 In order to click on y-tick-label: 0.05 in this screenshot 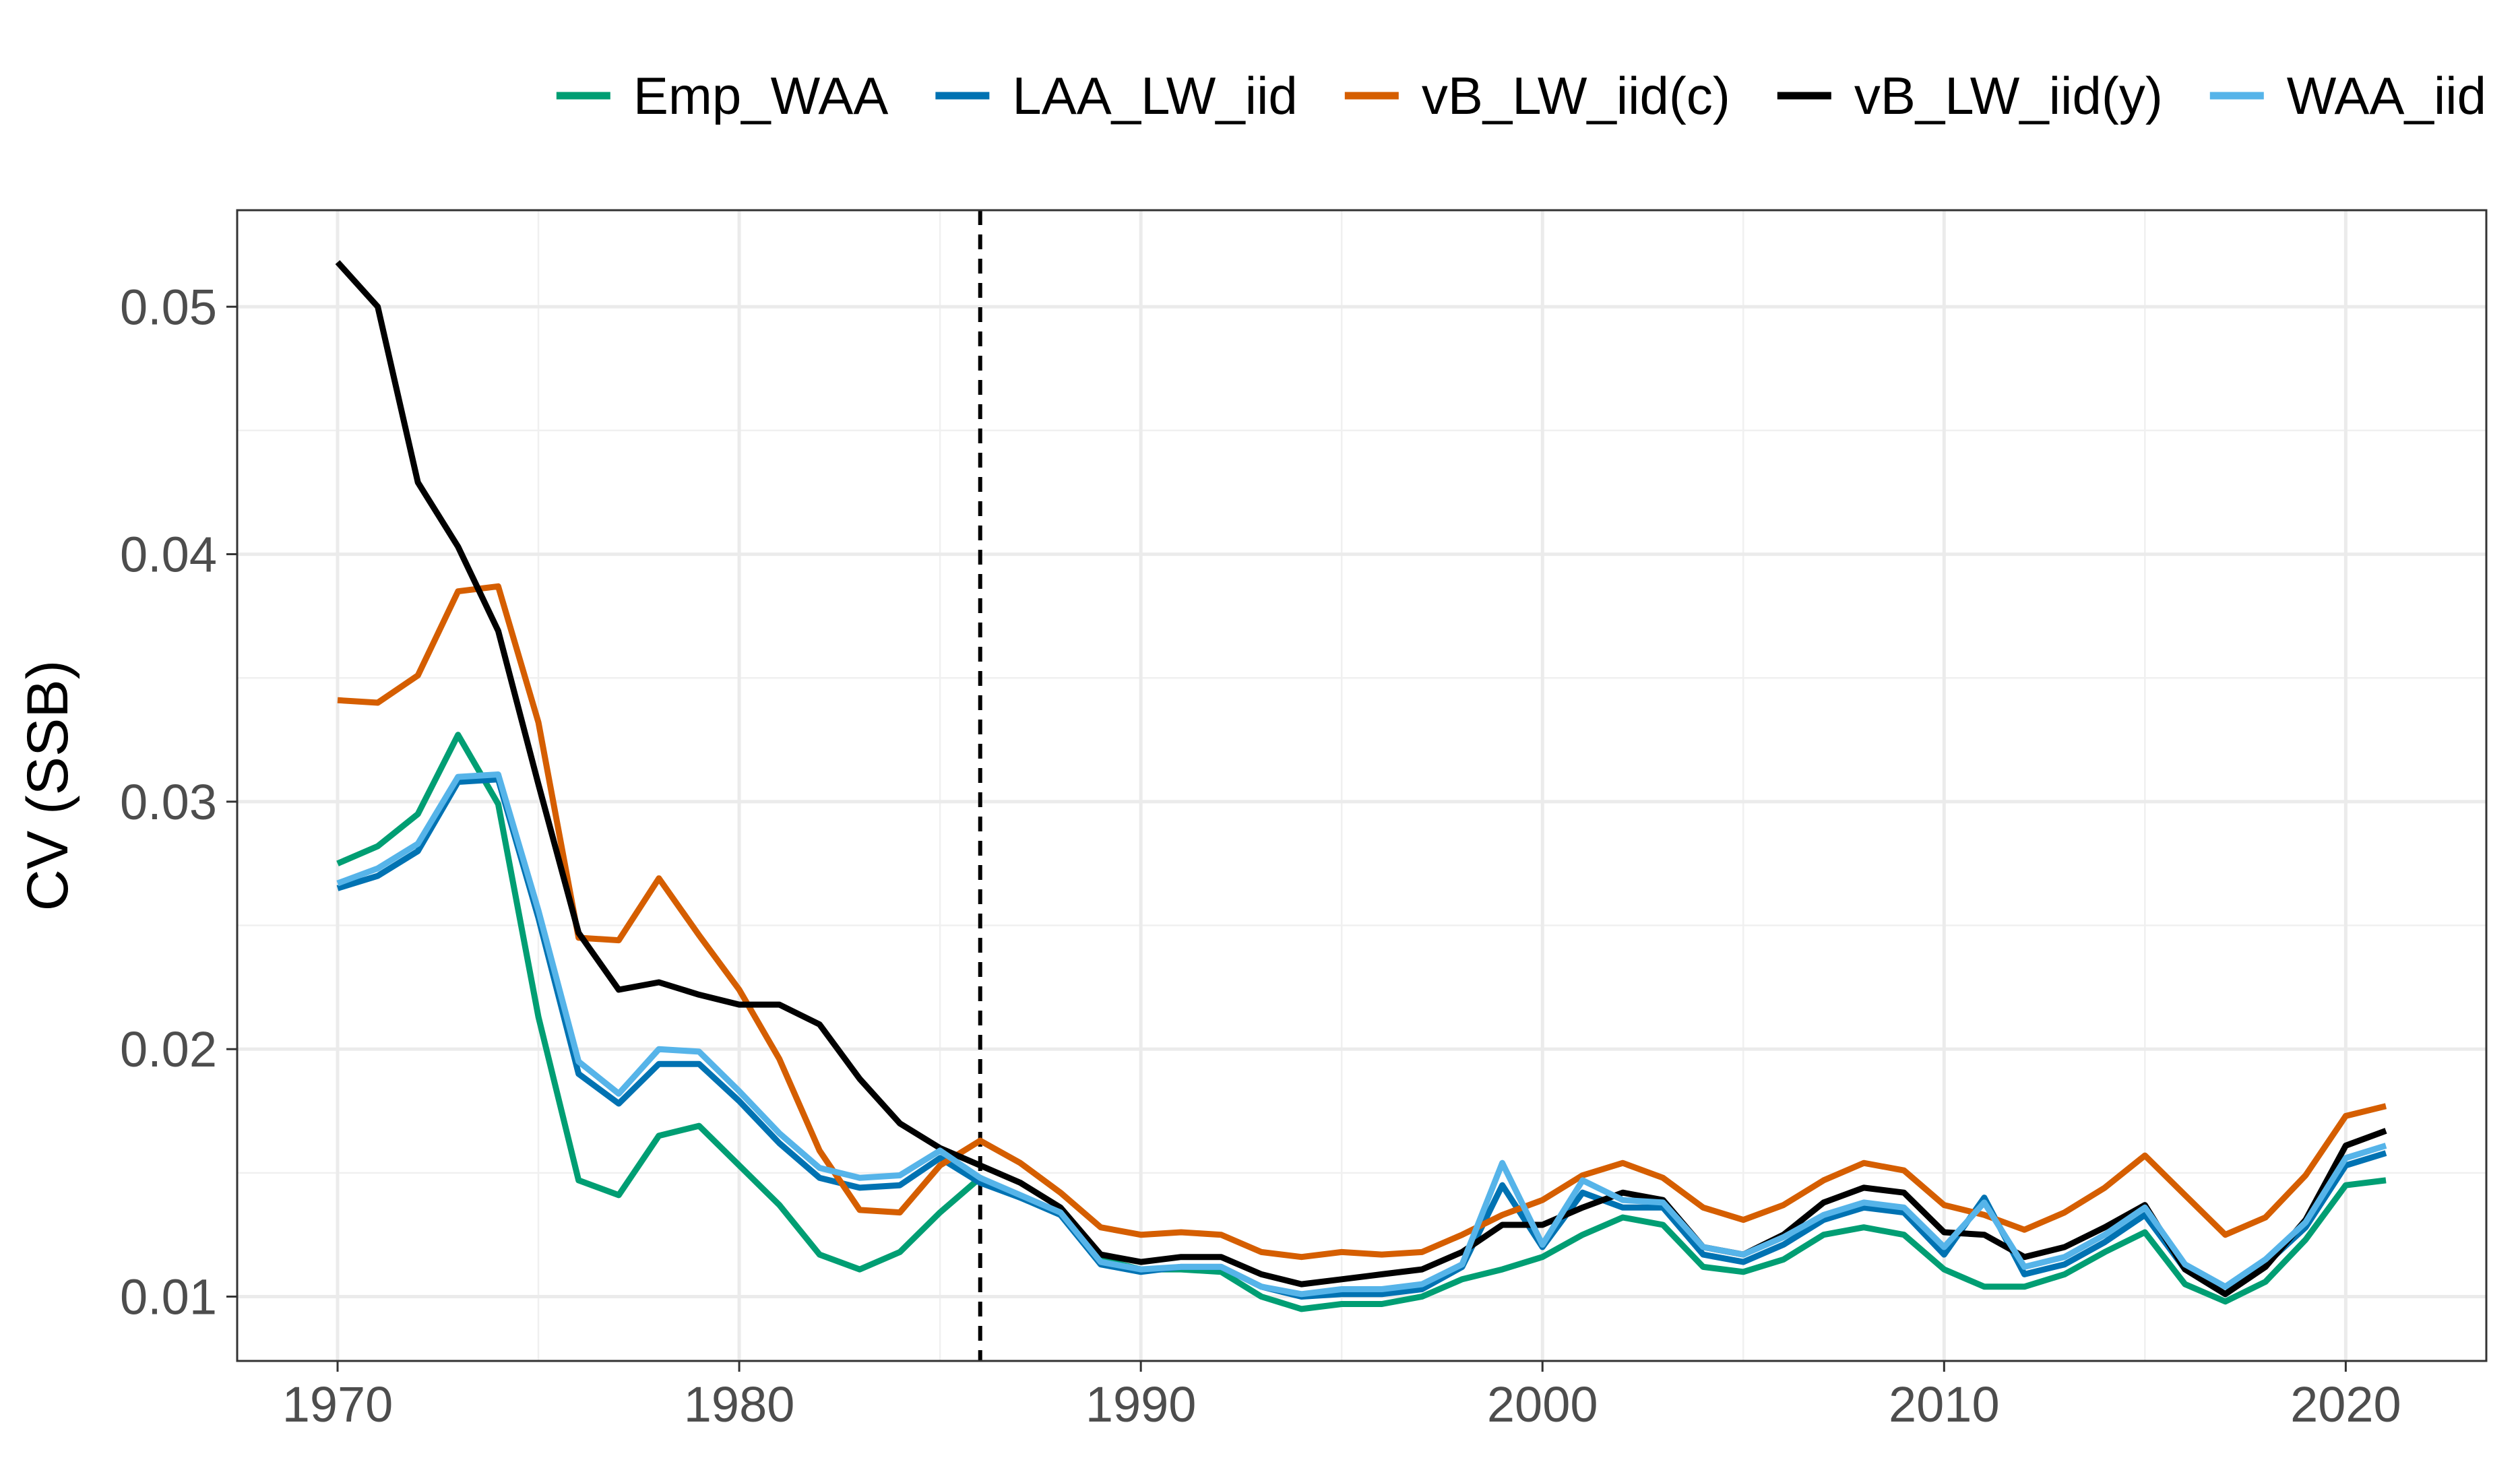, I will do `click(169, 307)`.